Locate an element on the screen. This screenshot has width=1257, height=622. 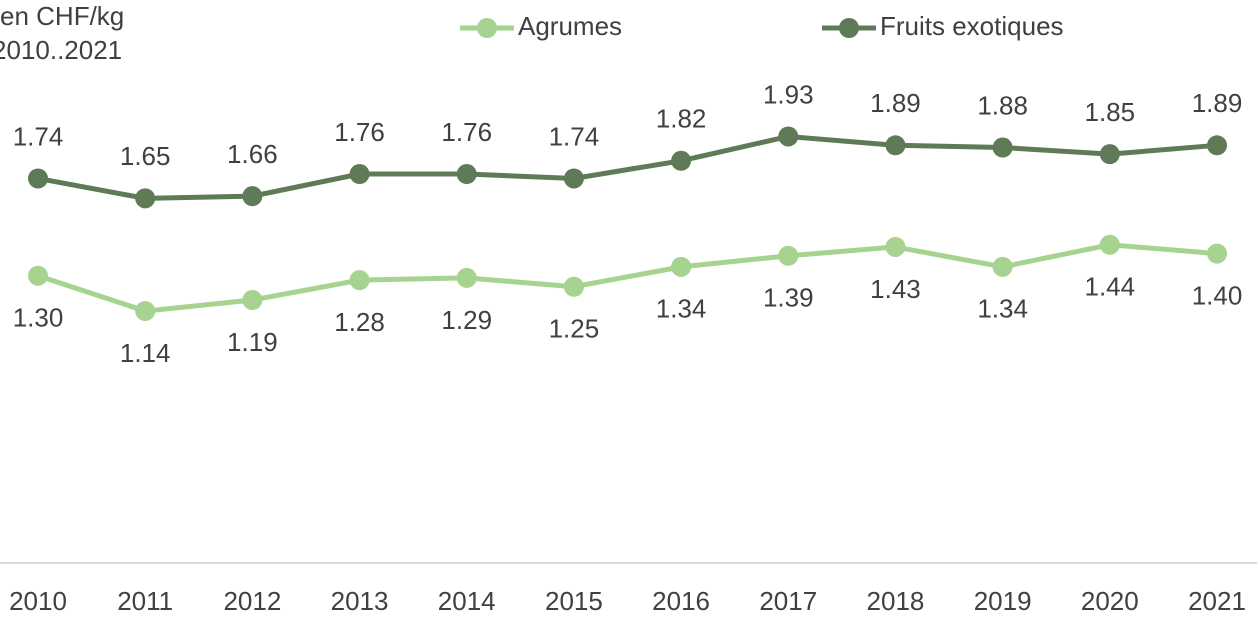
x-tick-label: 2010 is located at coordinates (38, 601).